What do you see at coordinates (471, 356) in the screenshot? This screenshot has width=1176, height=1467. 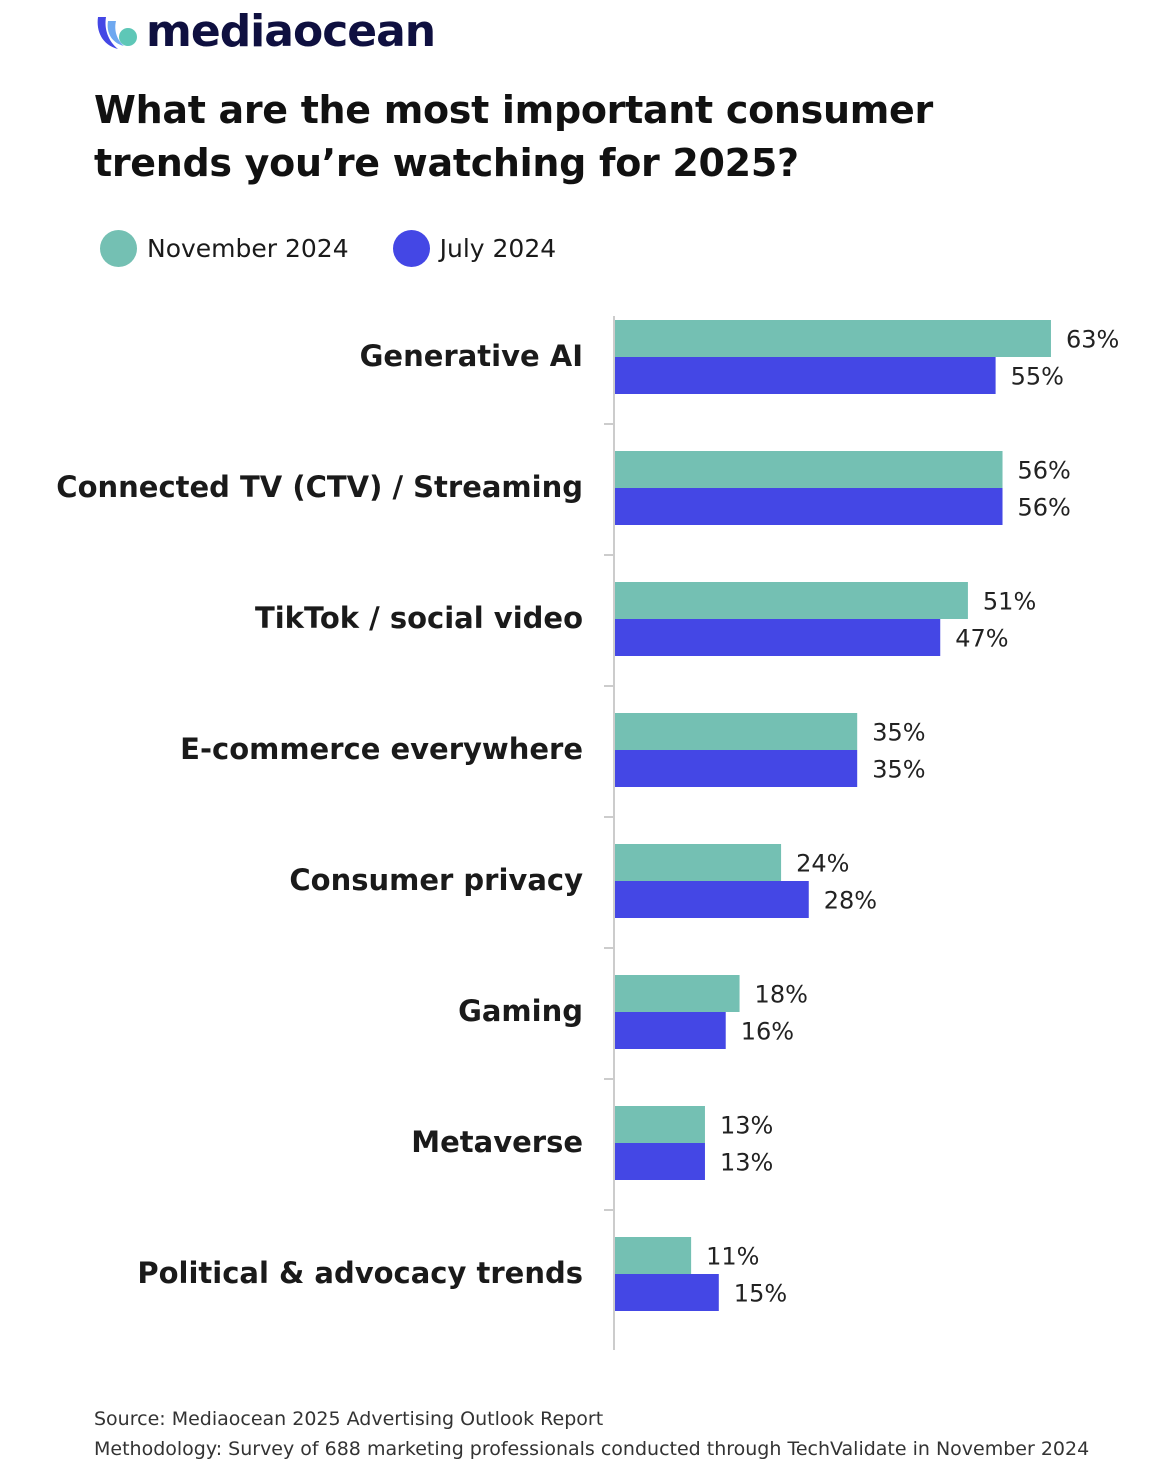 I see `category-label: Generative AI` at bounding box center [471, 356].